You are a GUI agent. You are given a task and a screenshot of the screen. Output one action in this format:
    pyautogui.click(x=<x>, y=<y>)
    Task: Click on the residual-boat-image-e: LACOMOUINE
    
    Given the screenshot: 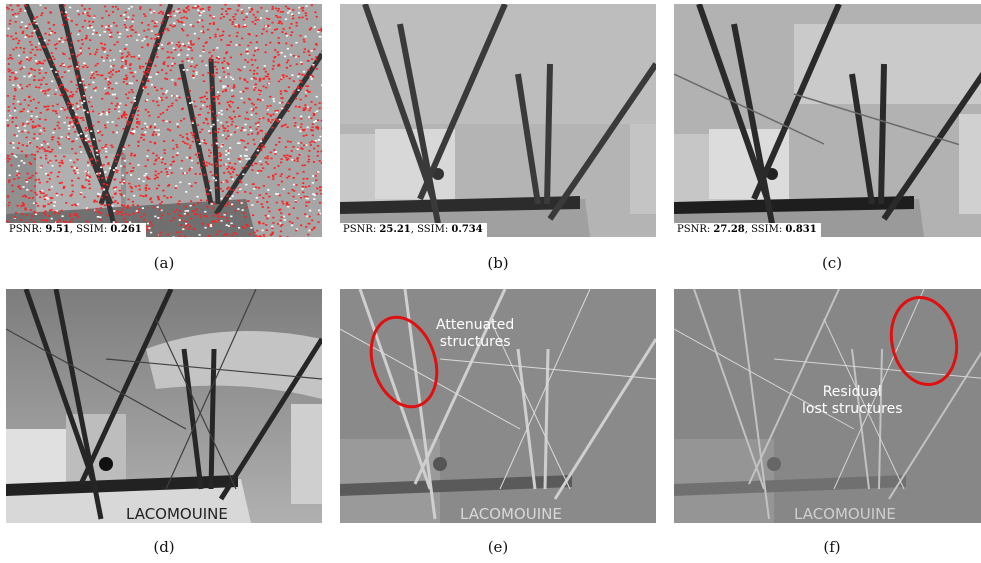 What is the action you would take?
    pyautogui.click(x=498, y=406)
    